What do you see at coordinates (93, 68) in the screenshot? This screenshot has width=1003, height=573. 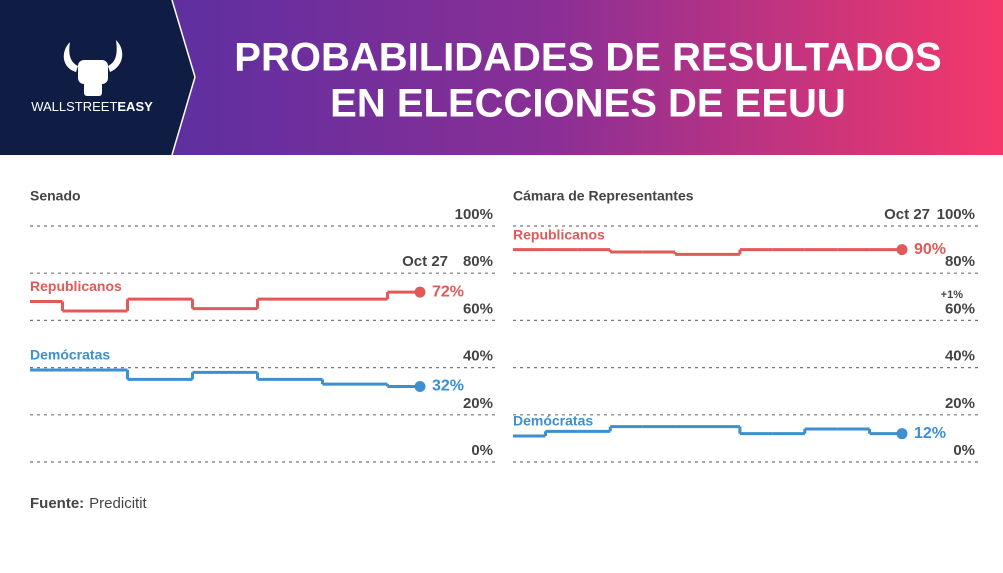 I see `logo-icon` at bounding box center [93, 68].